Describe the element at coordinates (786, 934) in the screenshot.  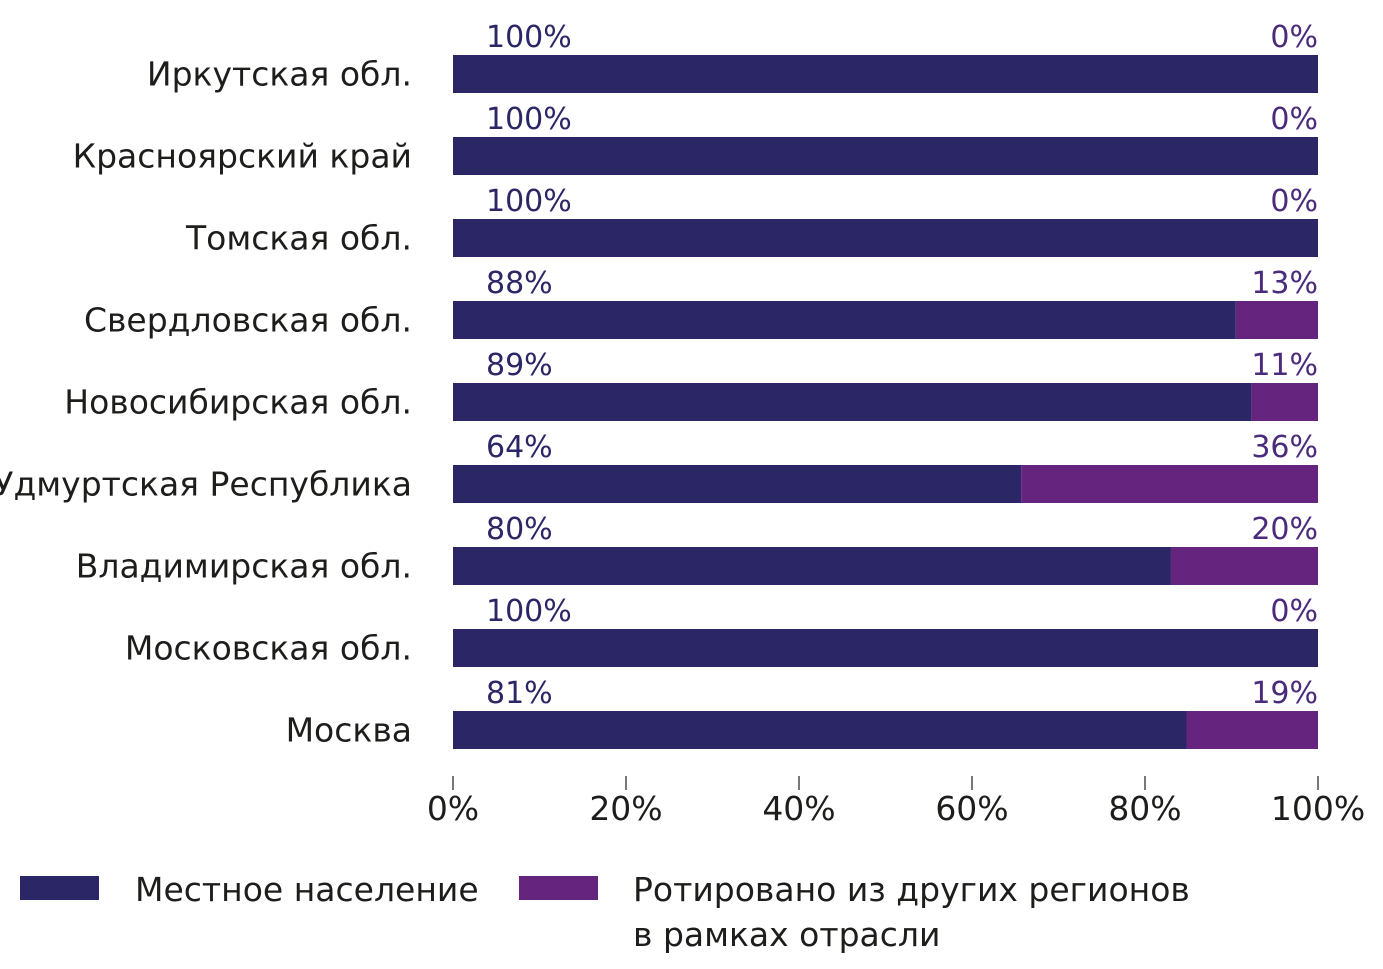
I see `legend-label: в рамках отрасли` at that location.